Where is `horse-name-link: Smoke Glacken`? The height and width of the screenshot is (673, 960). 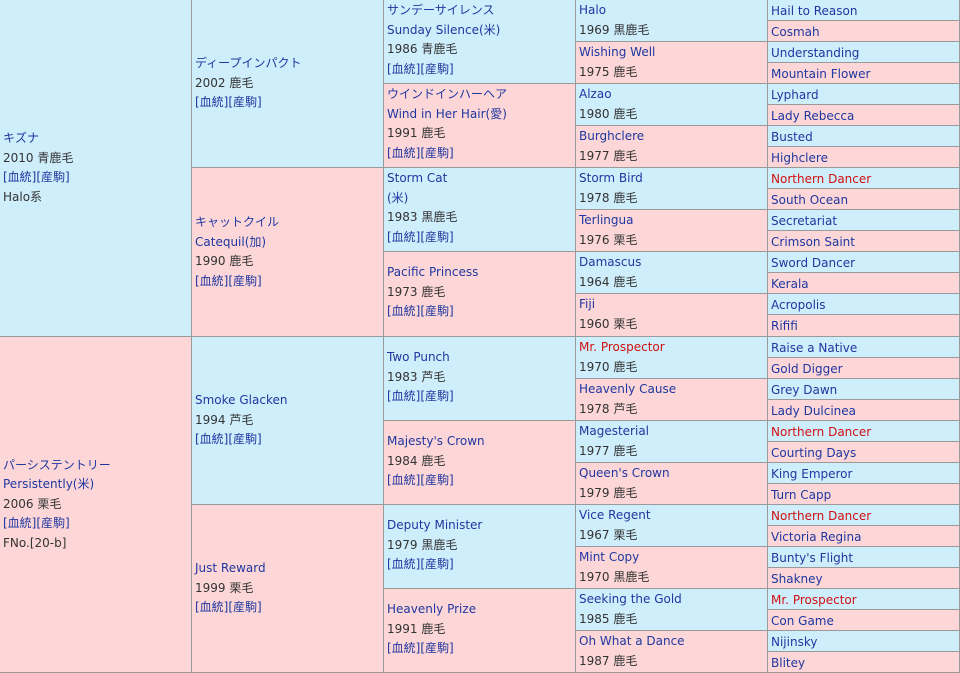 horse-name-link: Smoke Glacken is located at coordinates (241, 400).